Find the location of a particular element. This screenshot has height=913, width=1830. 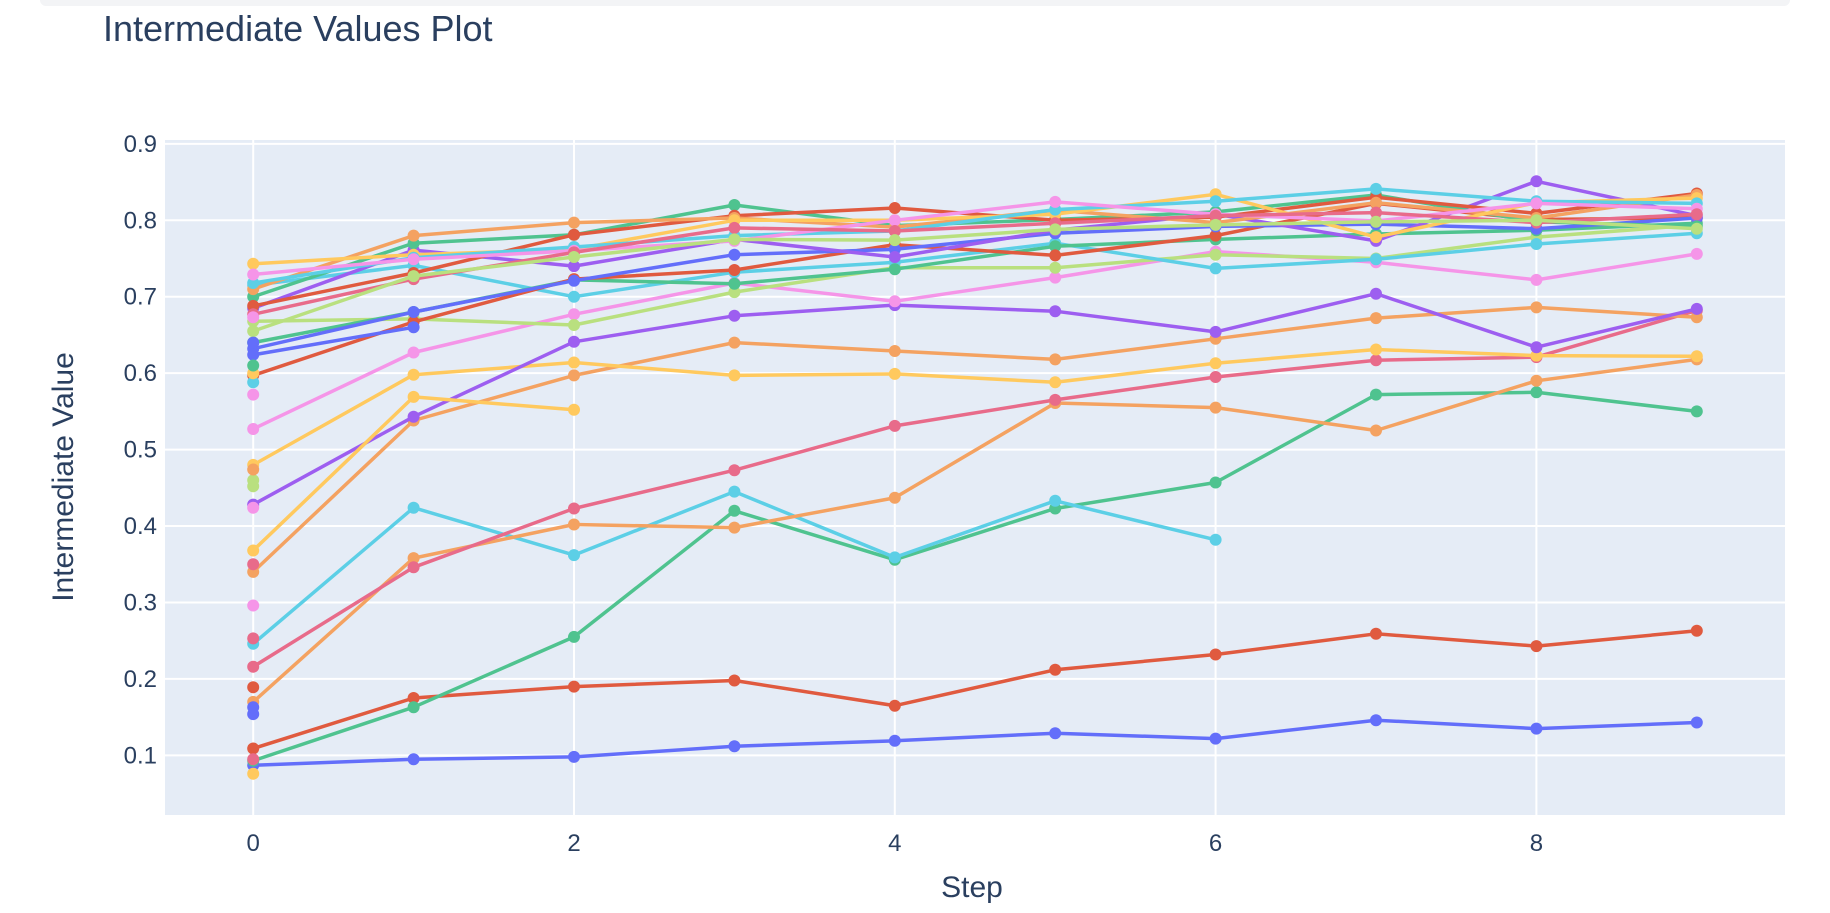

y-tick-label: 0.1 is located at coordinates (140, 755).